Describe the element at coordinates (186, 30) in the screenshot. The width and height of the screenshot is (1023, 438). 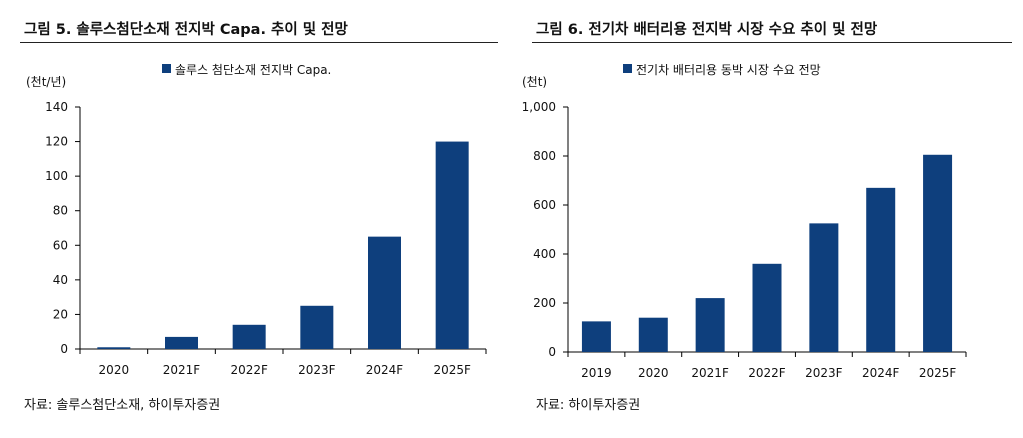
I see `figure-title: 그림 5. 솔루스첨단소재 전지박 Capa. 추이 및 전망` at that location.